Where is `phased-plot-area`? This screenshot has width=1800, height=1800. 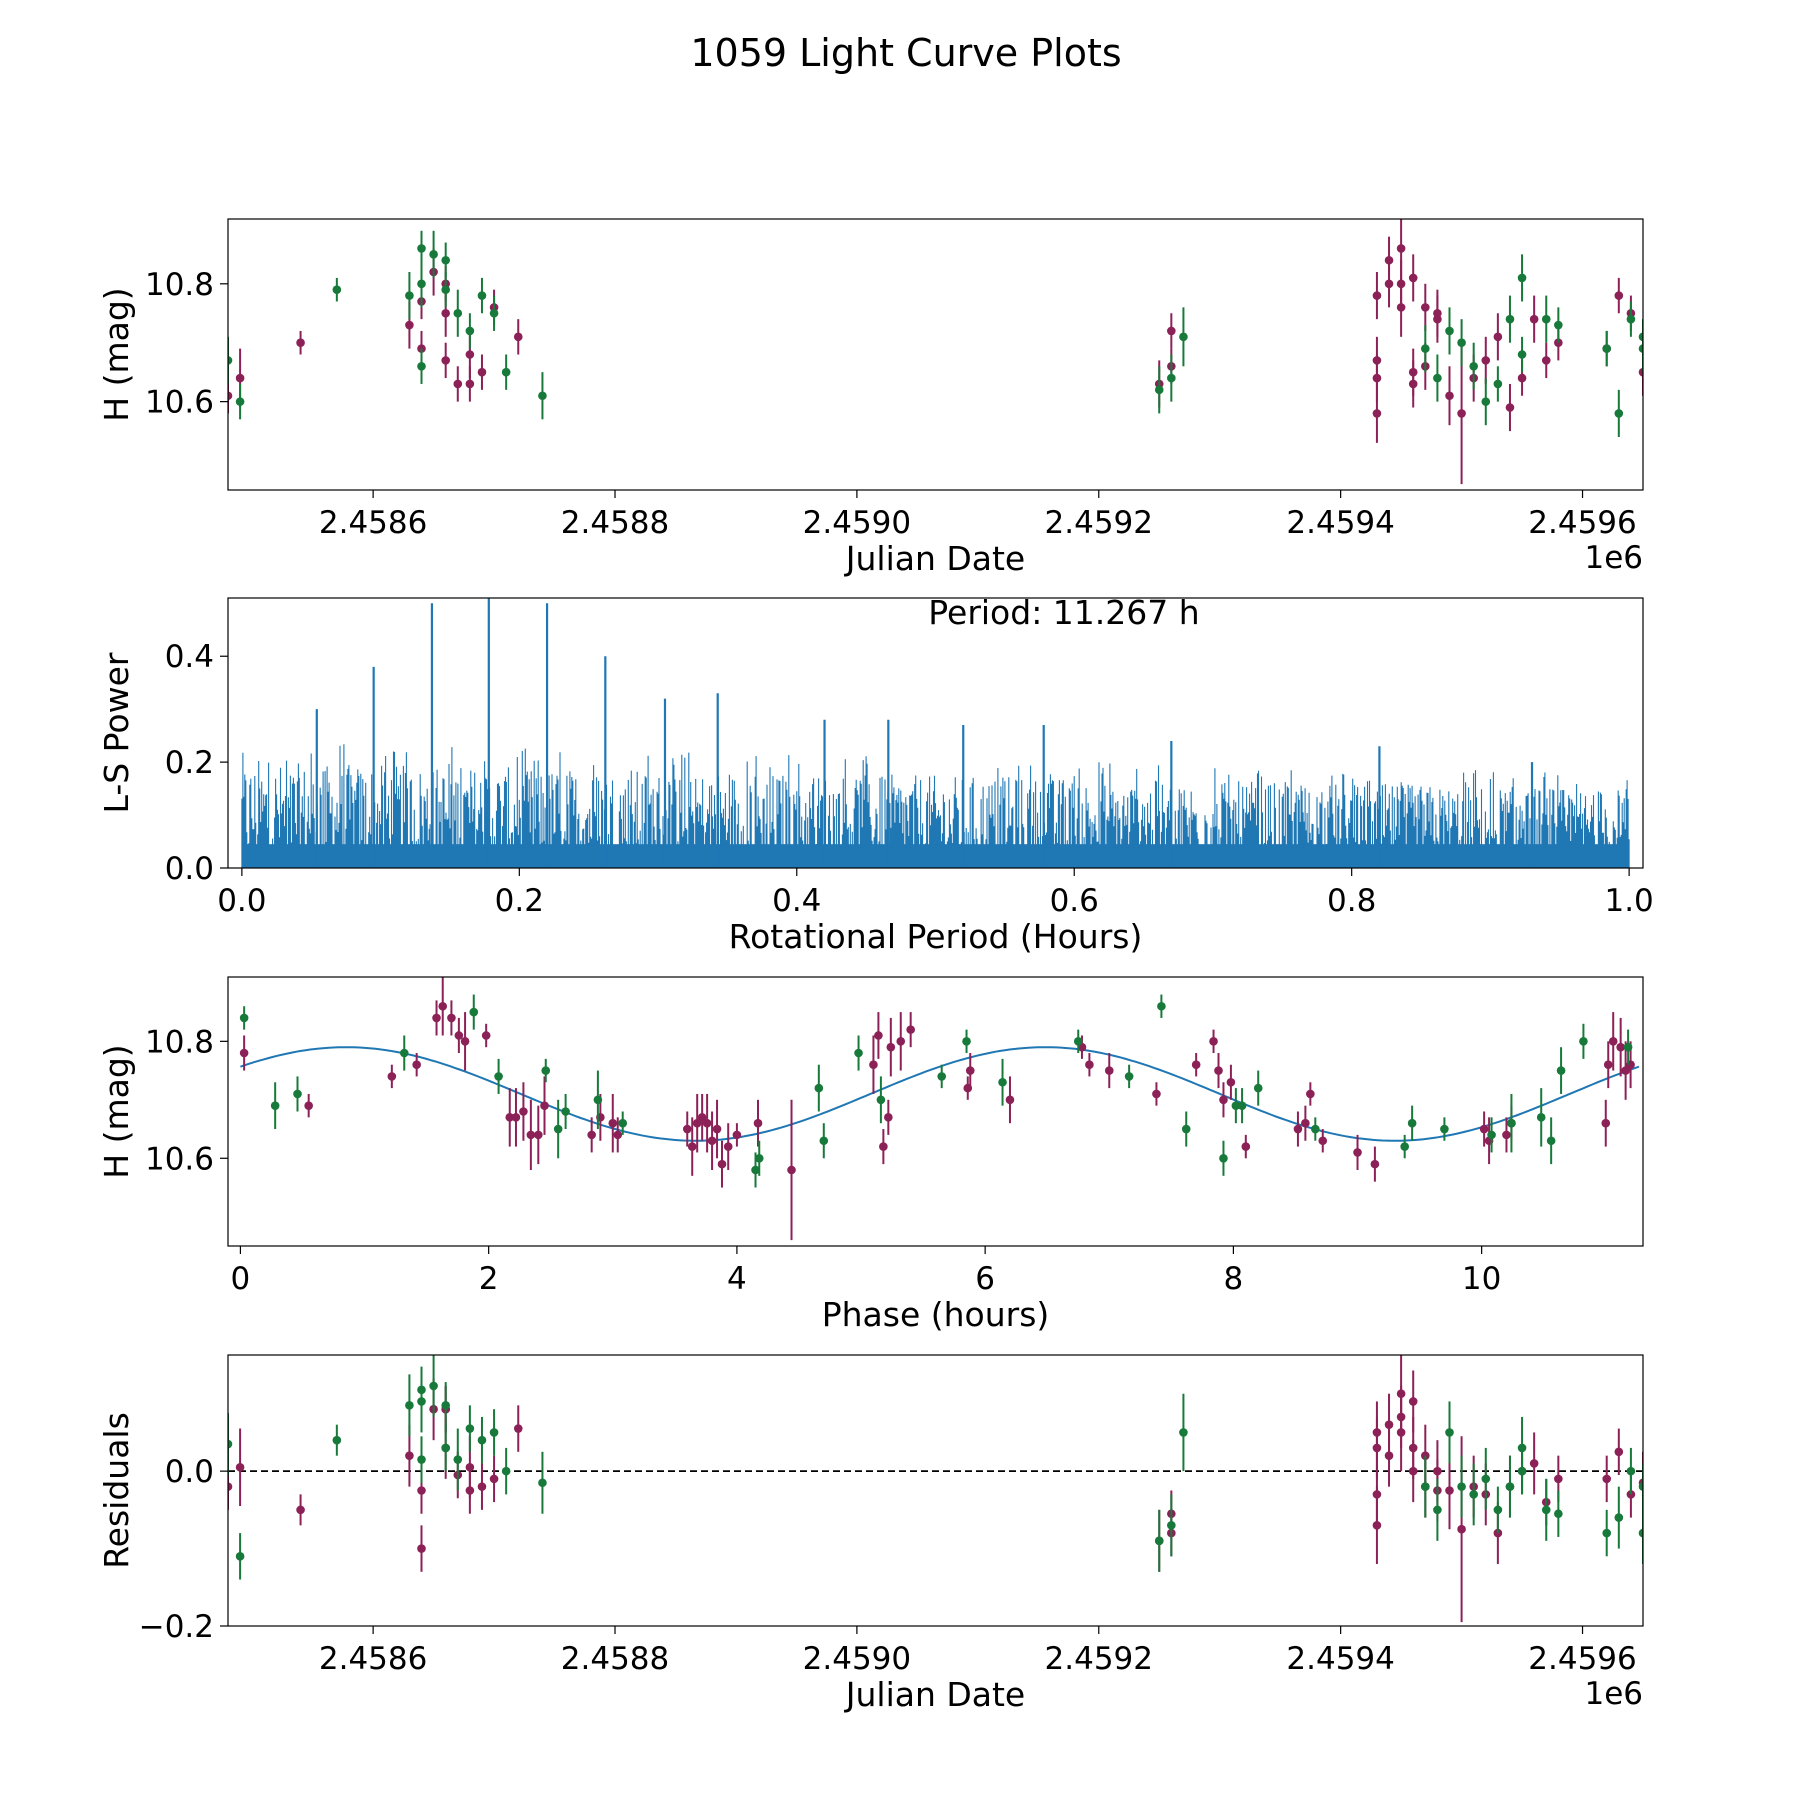
phased-plot-area is located at coordinates (939, 1109).